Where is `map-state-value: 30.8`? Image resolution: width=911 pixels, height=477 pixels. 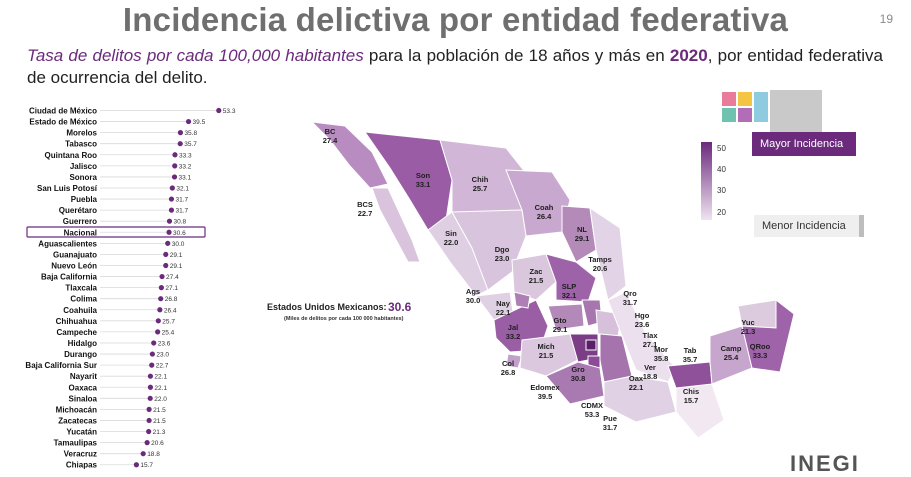 map-state-value: 30.8 is located at coordinates (578, 378).